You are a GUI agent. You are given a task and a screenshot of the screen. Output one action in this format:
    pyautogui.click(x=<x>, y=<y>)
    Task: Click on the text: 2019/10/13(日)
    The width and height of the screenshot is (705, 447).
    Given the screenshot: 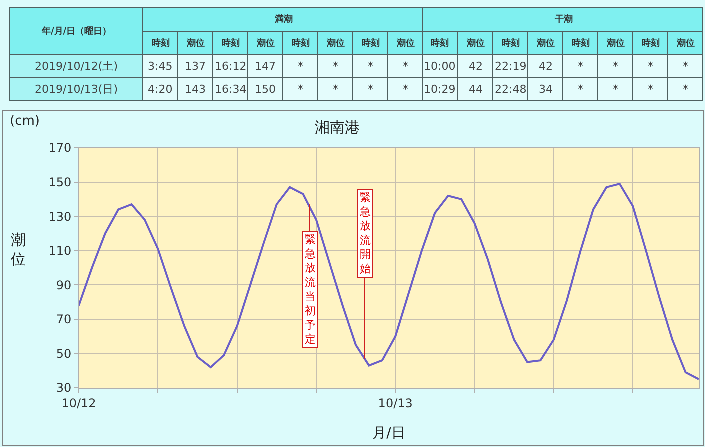 What is the action you would take?
    pyautogui.click(x=76, y=89)
    